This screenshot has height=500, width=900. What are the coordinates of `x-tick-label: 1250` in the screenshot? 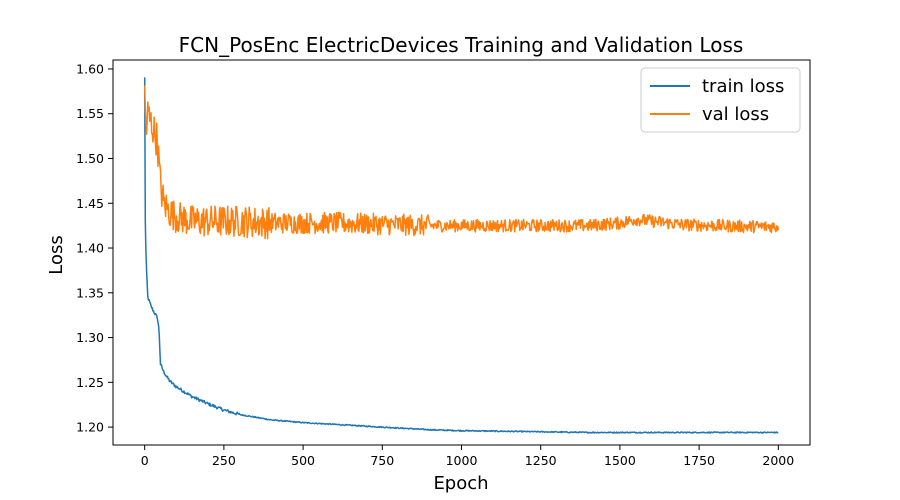 It's located at (541, 460).